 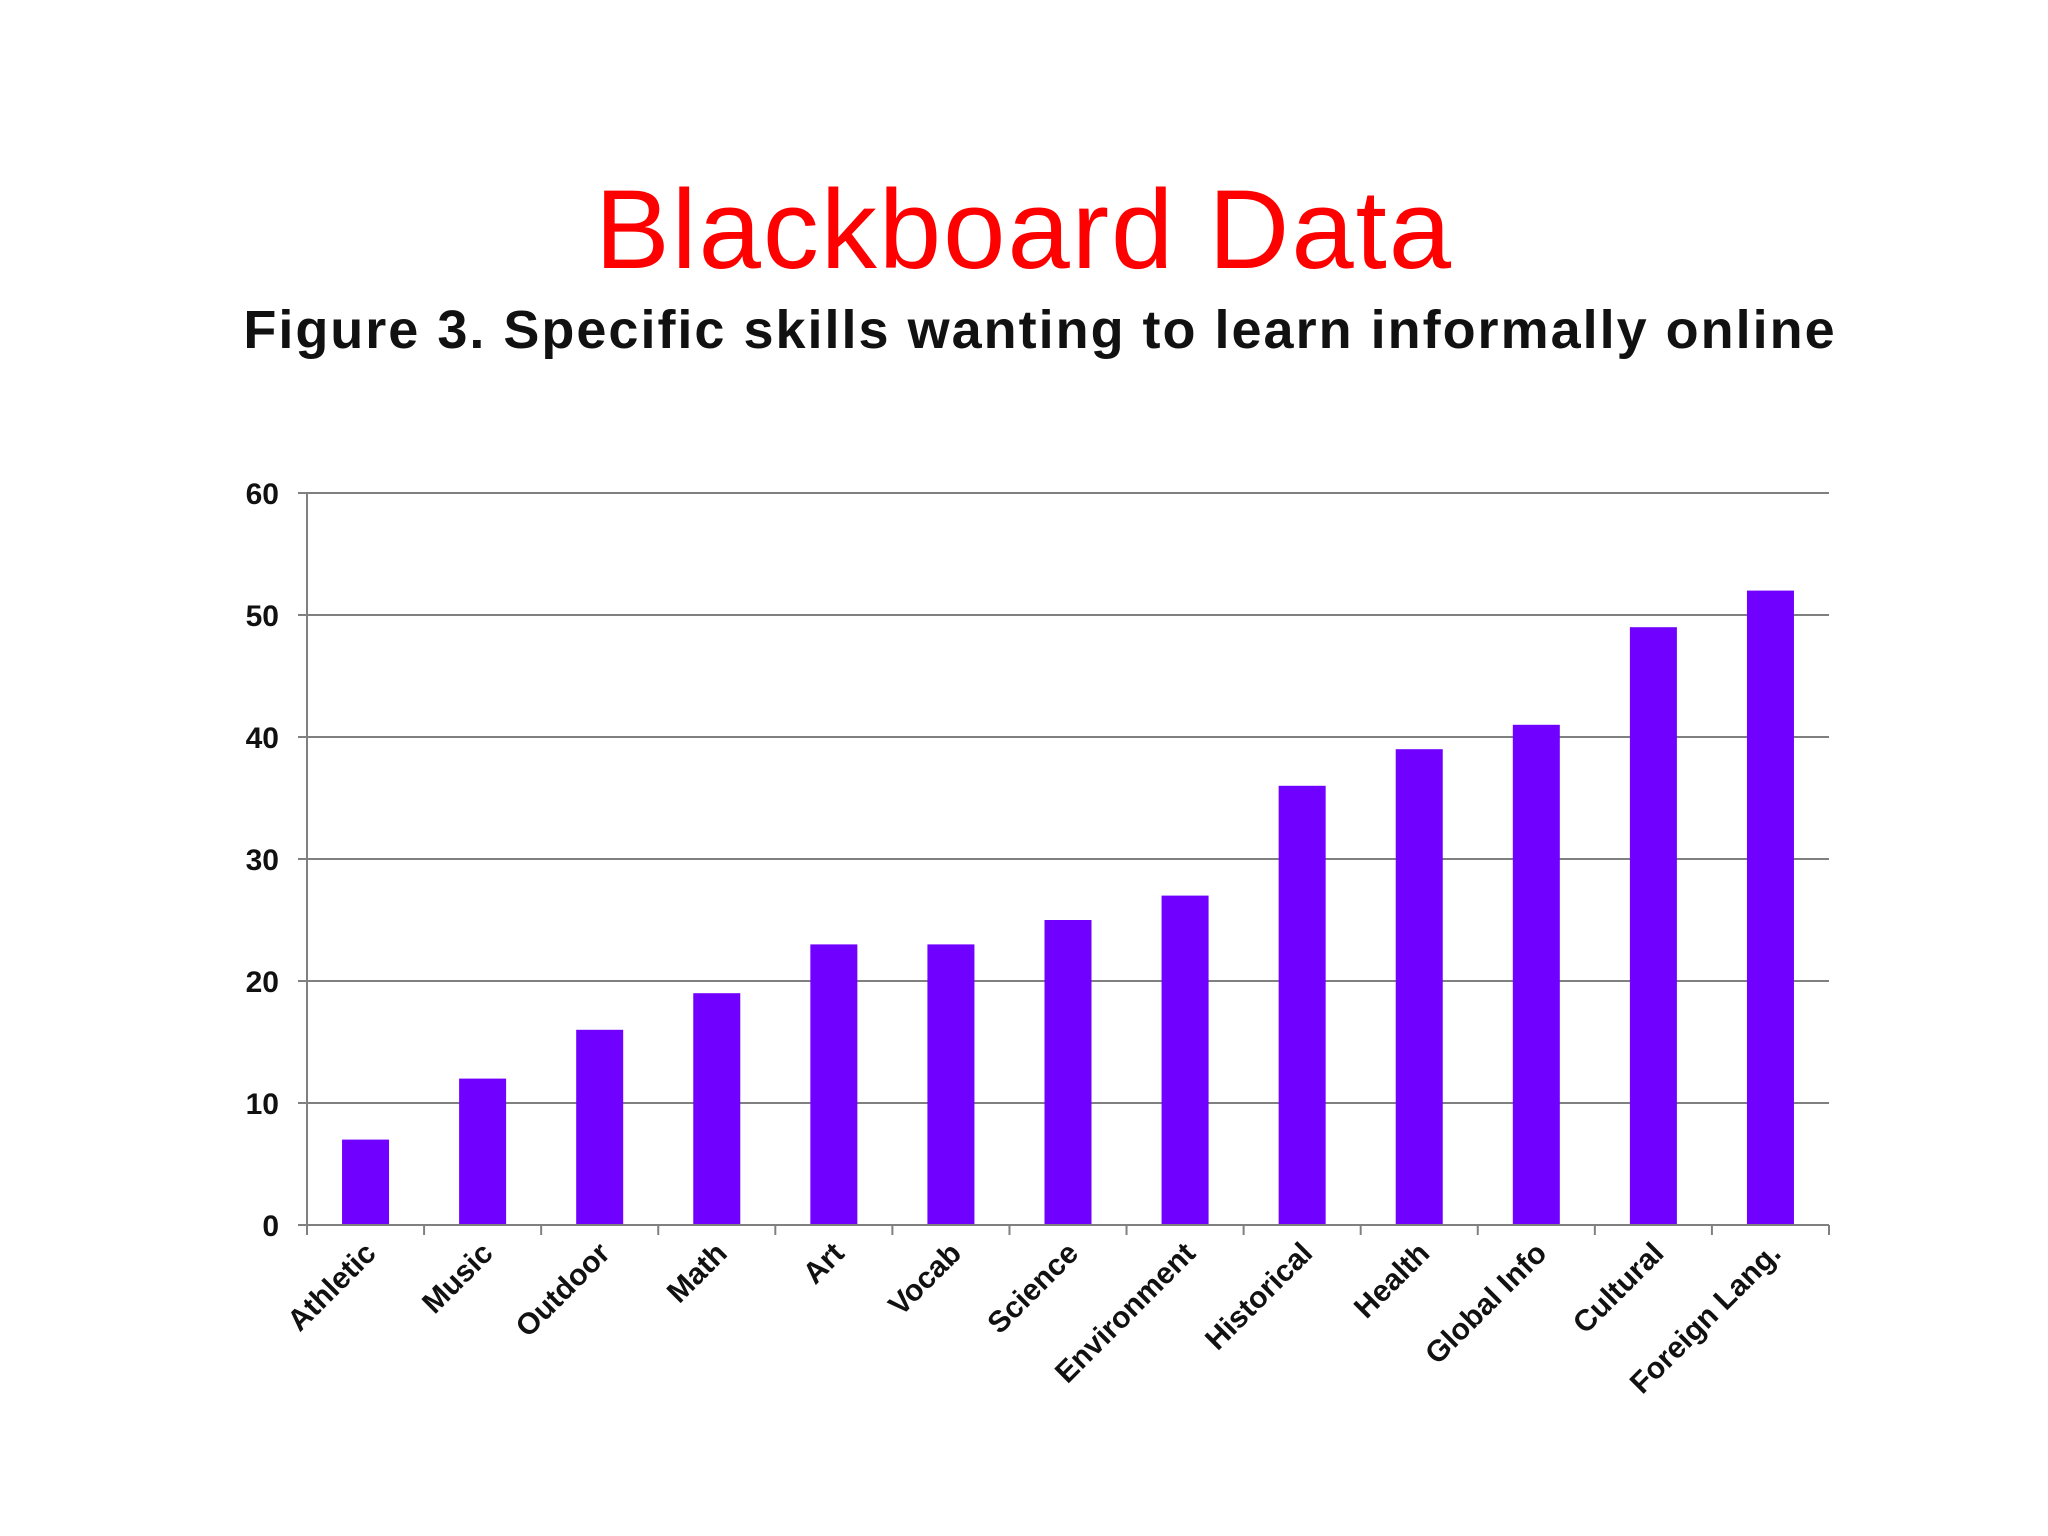 I want to click on y-tick-label: 30, so click(x=262, y=860).